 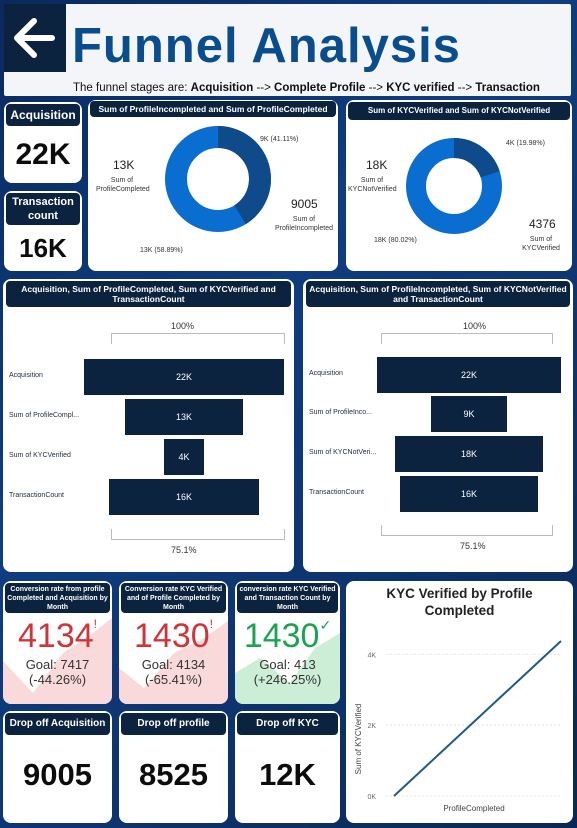 I want to click on funnel-2-bar: 18K, so click(x=469, y=454).